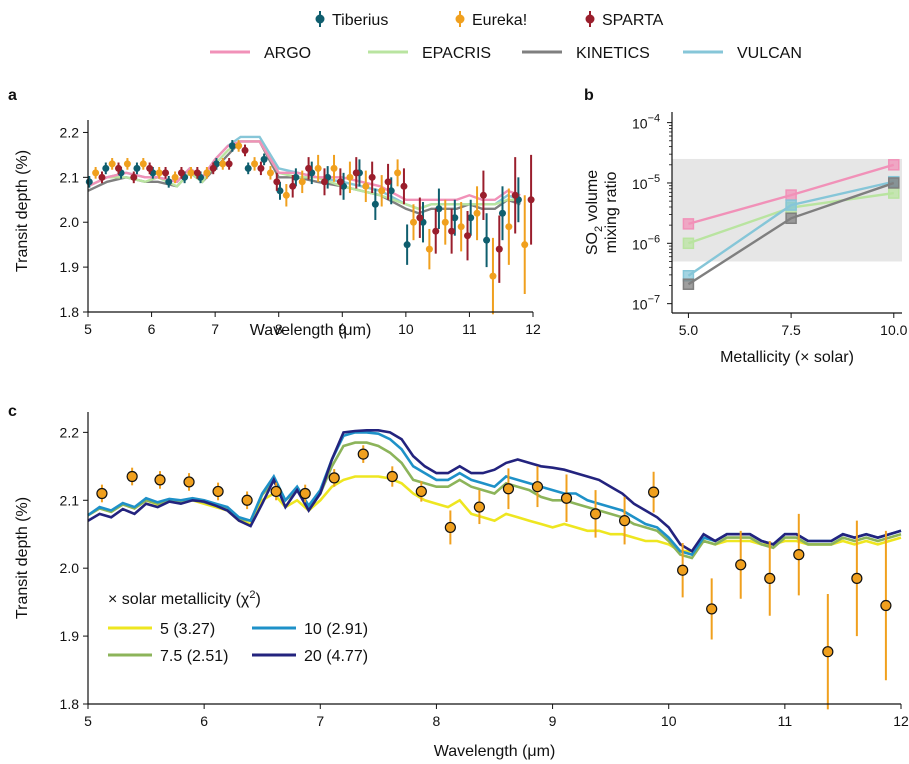 This screenshot has height=764, width=909. I want to click on legend-label-m20: 20 (4.77), so click(336, 656).